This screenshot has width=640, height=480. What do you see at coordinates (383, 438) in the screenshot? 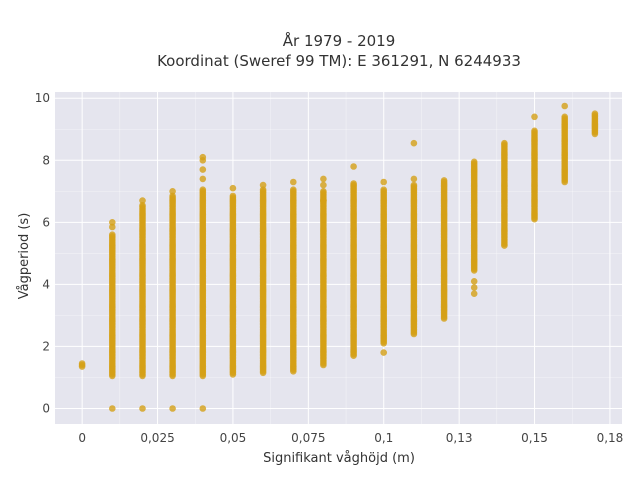
I see `x-tick-label: 0,1` at bounding box center [383, 438].